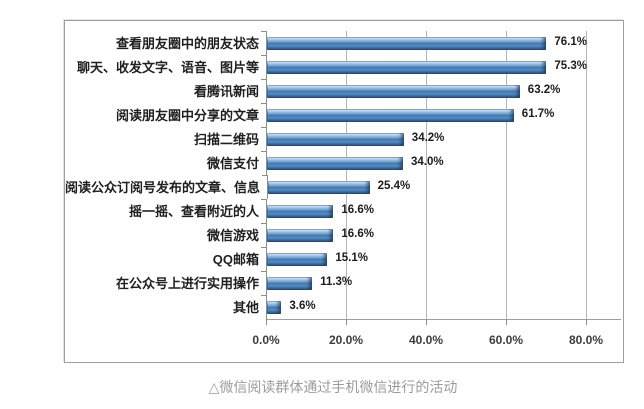  I want to click on bar-row: 微信支付 34.0%, so click(343, 163).